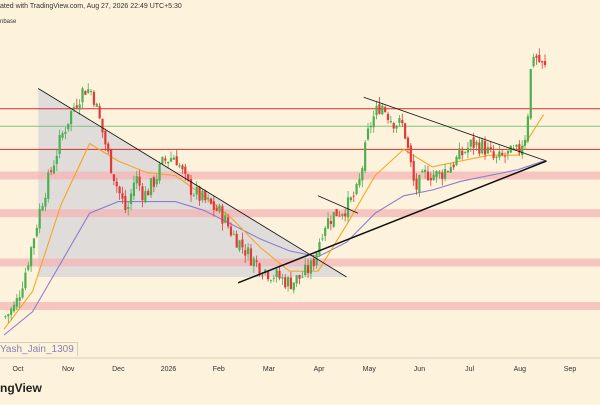  Describe the element at coordinates (68, 369) in the screenshot. I see `x-tick-label: Nov` at that location.